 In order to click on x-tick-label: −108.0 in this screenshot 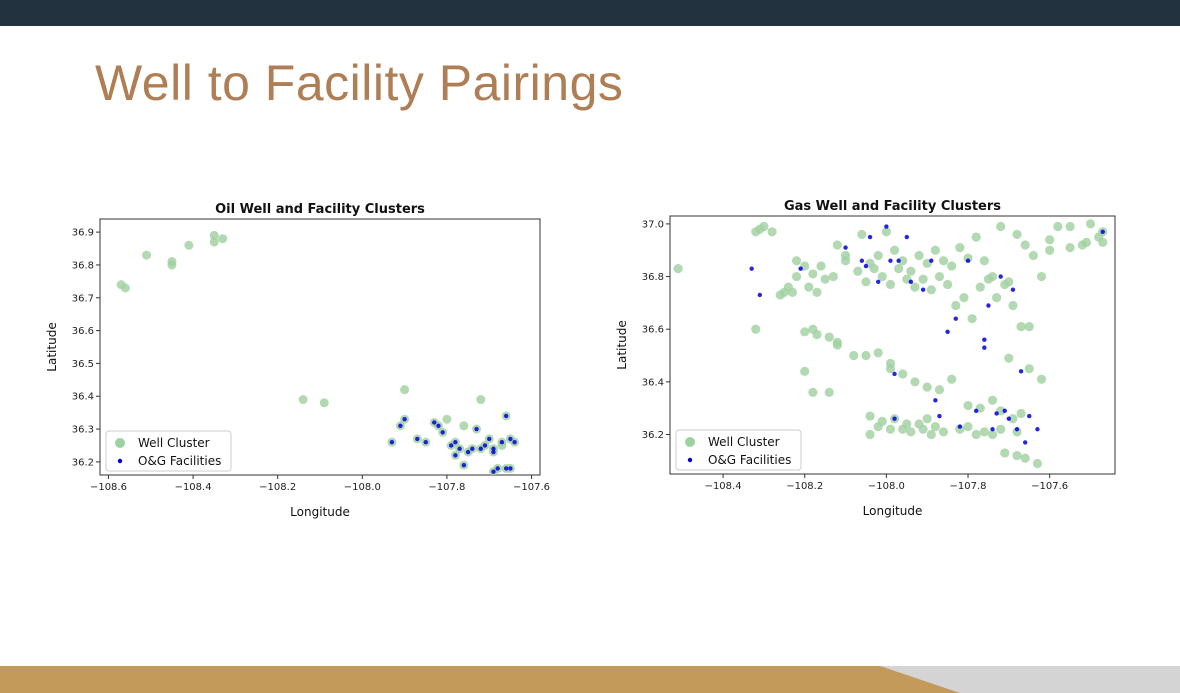, I will do `click(362, 487)`.